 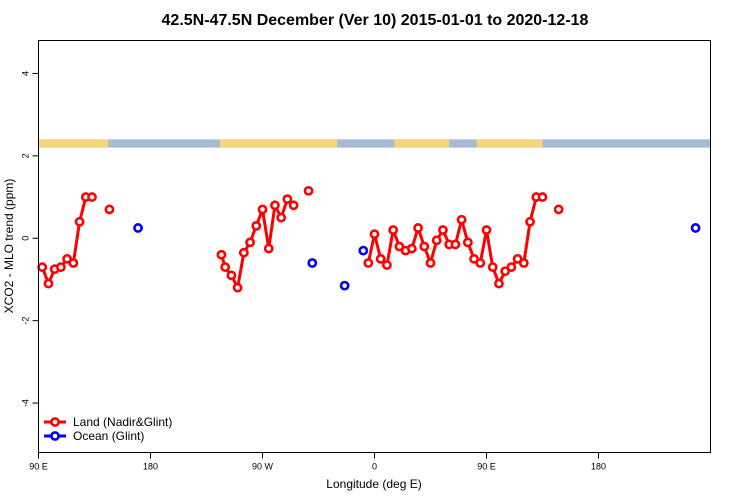 What do you see at coordinates (263, 467) in the screenshot?
I see `x-tick-label: 90 W` at bounding box center [263, 467].